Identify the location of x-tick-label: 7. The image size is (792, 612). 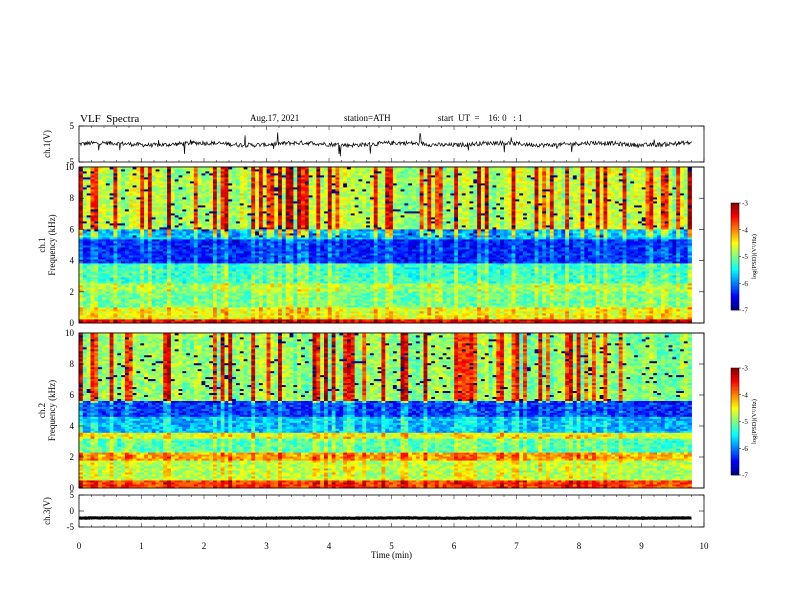
(516, 546).